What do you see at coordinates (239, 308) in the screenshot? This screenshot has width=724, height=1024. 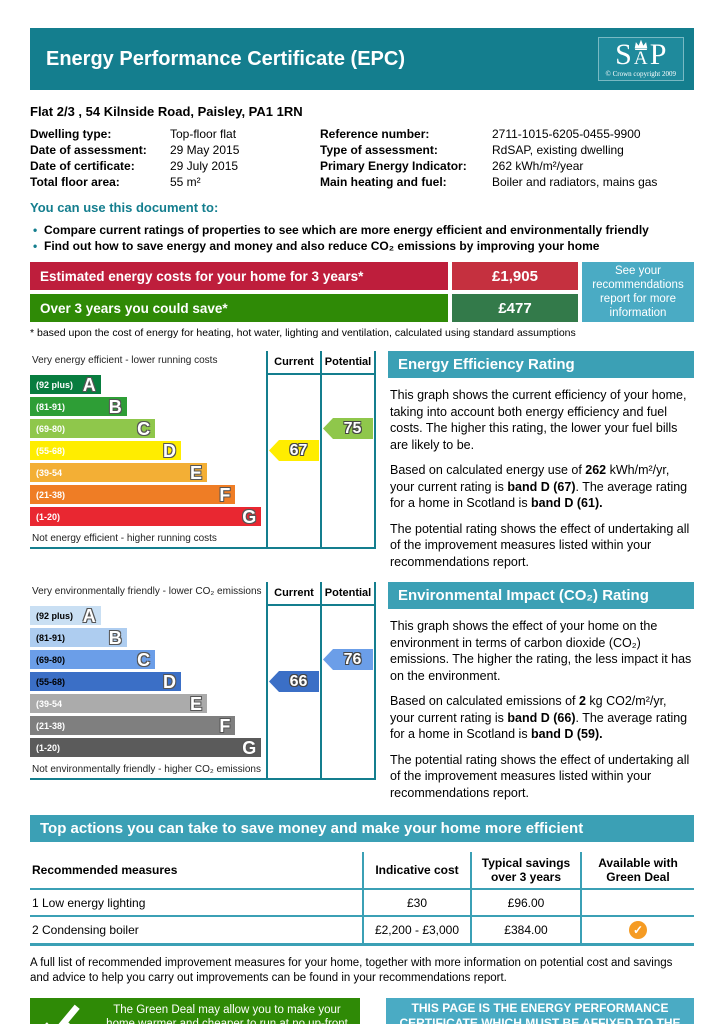 I see `savings-row-label: Over 3 years you could save*` at bounding box center [239, 308].